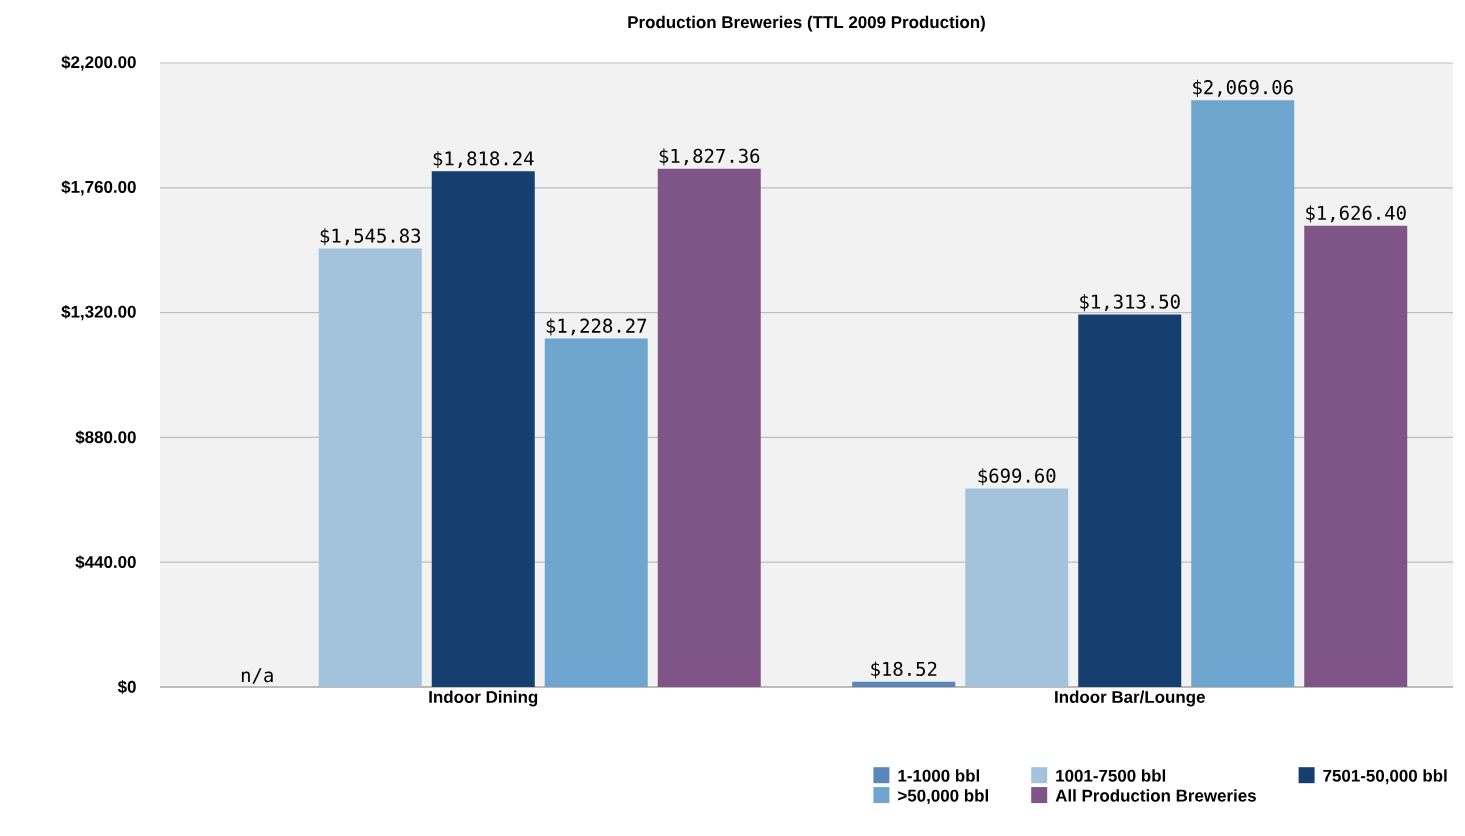  Describe the element at coordinates (257, 676) in the screenshot. I see `text: n/a` at that location.